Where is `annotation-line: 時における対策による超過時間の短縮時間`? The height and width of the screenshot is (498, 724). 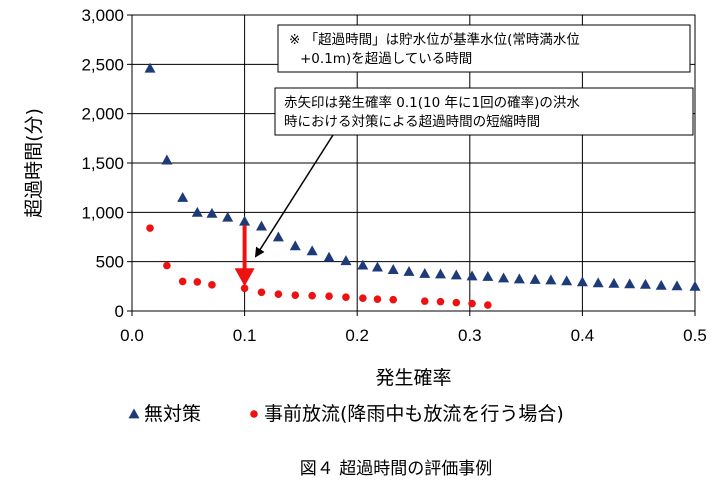
annotation-line: 時における対策による超過時間の短縮時間 is located at coordinates (412, 121).